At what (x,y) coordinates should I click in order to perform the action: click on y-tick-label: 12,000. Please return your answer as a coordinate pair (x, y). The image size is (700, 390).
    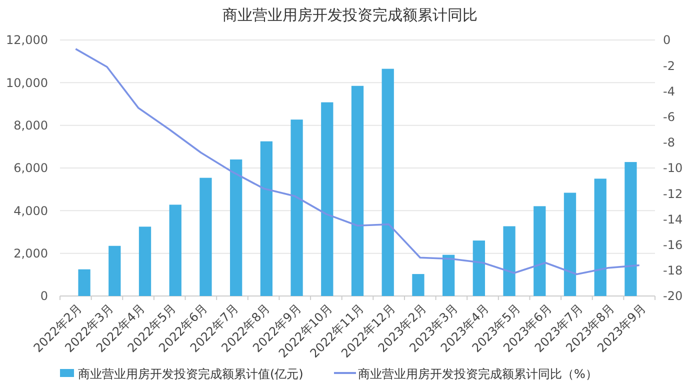
    Looking at the image, I should click on (27, 40).